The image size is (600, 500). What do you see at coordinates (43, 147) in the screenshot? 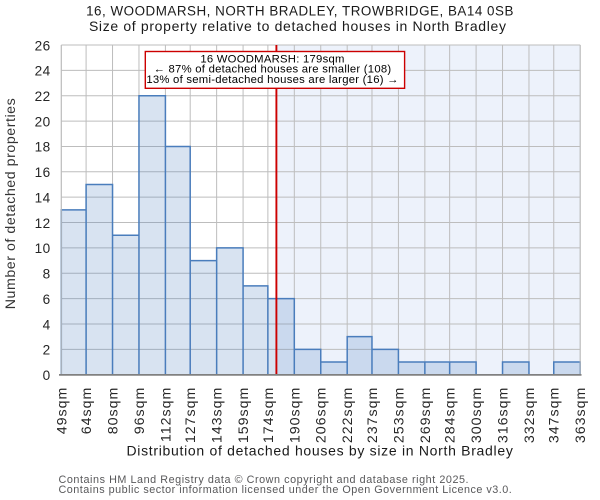
I see `svg-text: 18` at bounding box center [43, 147].